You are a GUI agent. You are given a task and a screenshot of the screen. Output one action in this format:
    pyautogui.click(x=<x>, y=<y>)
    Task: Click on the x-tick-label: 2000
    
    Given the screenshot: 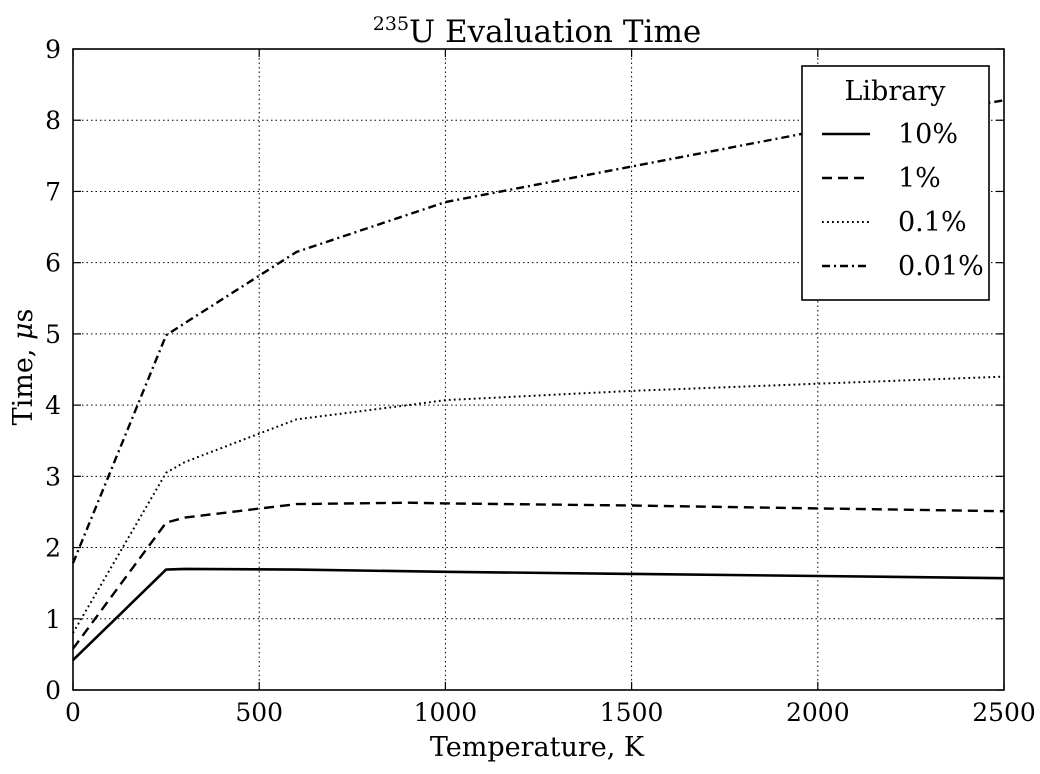 What is the action you would take?
    pyautogui.click(x=818, y=712)
    